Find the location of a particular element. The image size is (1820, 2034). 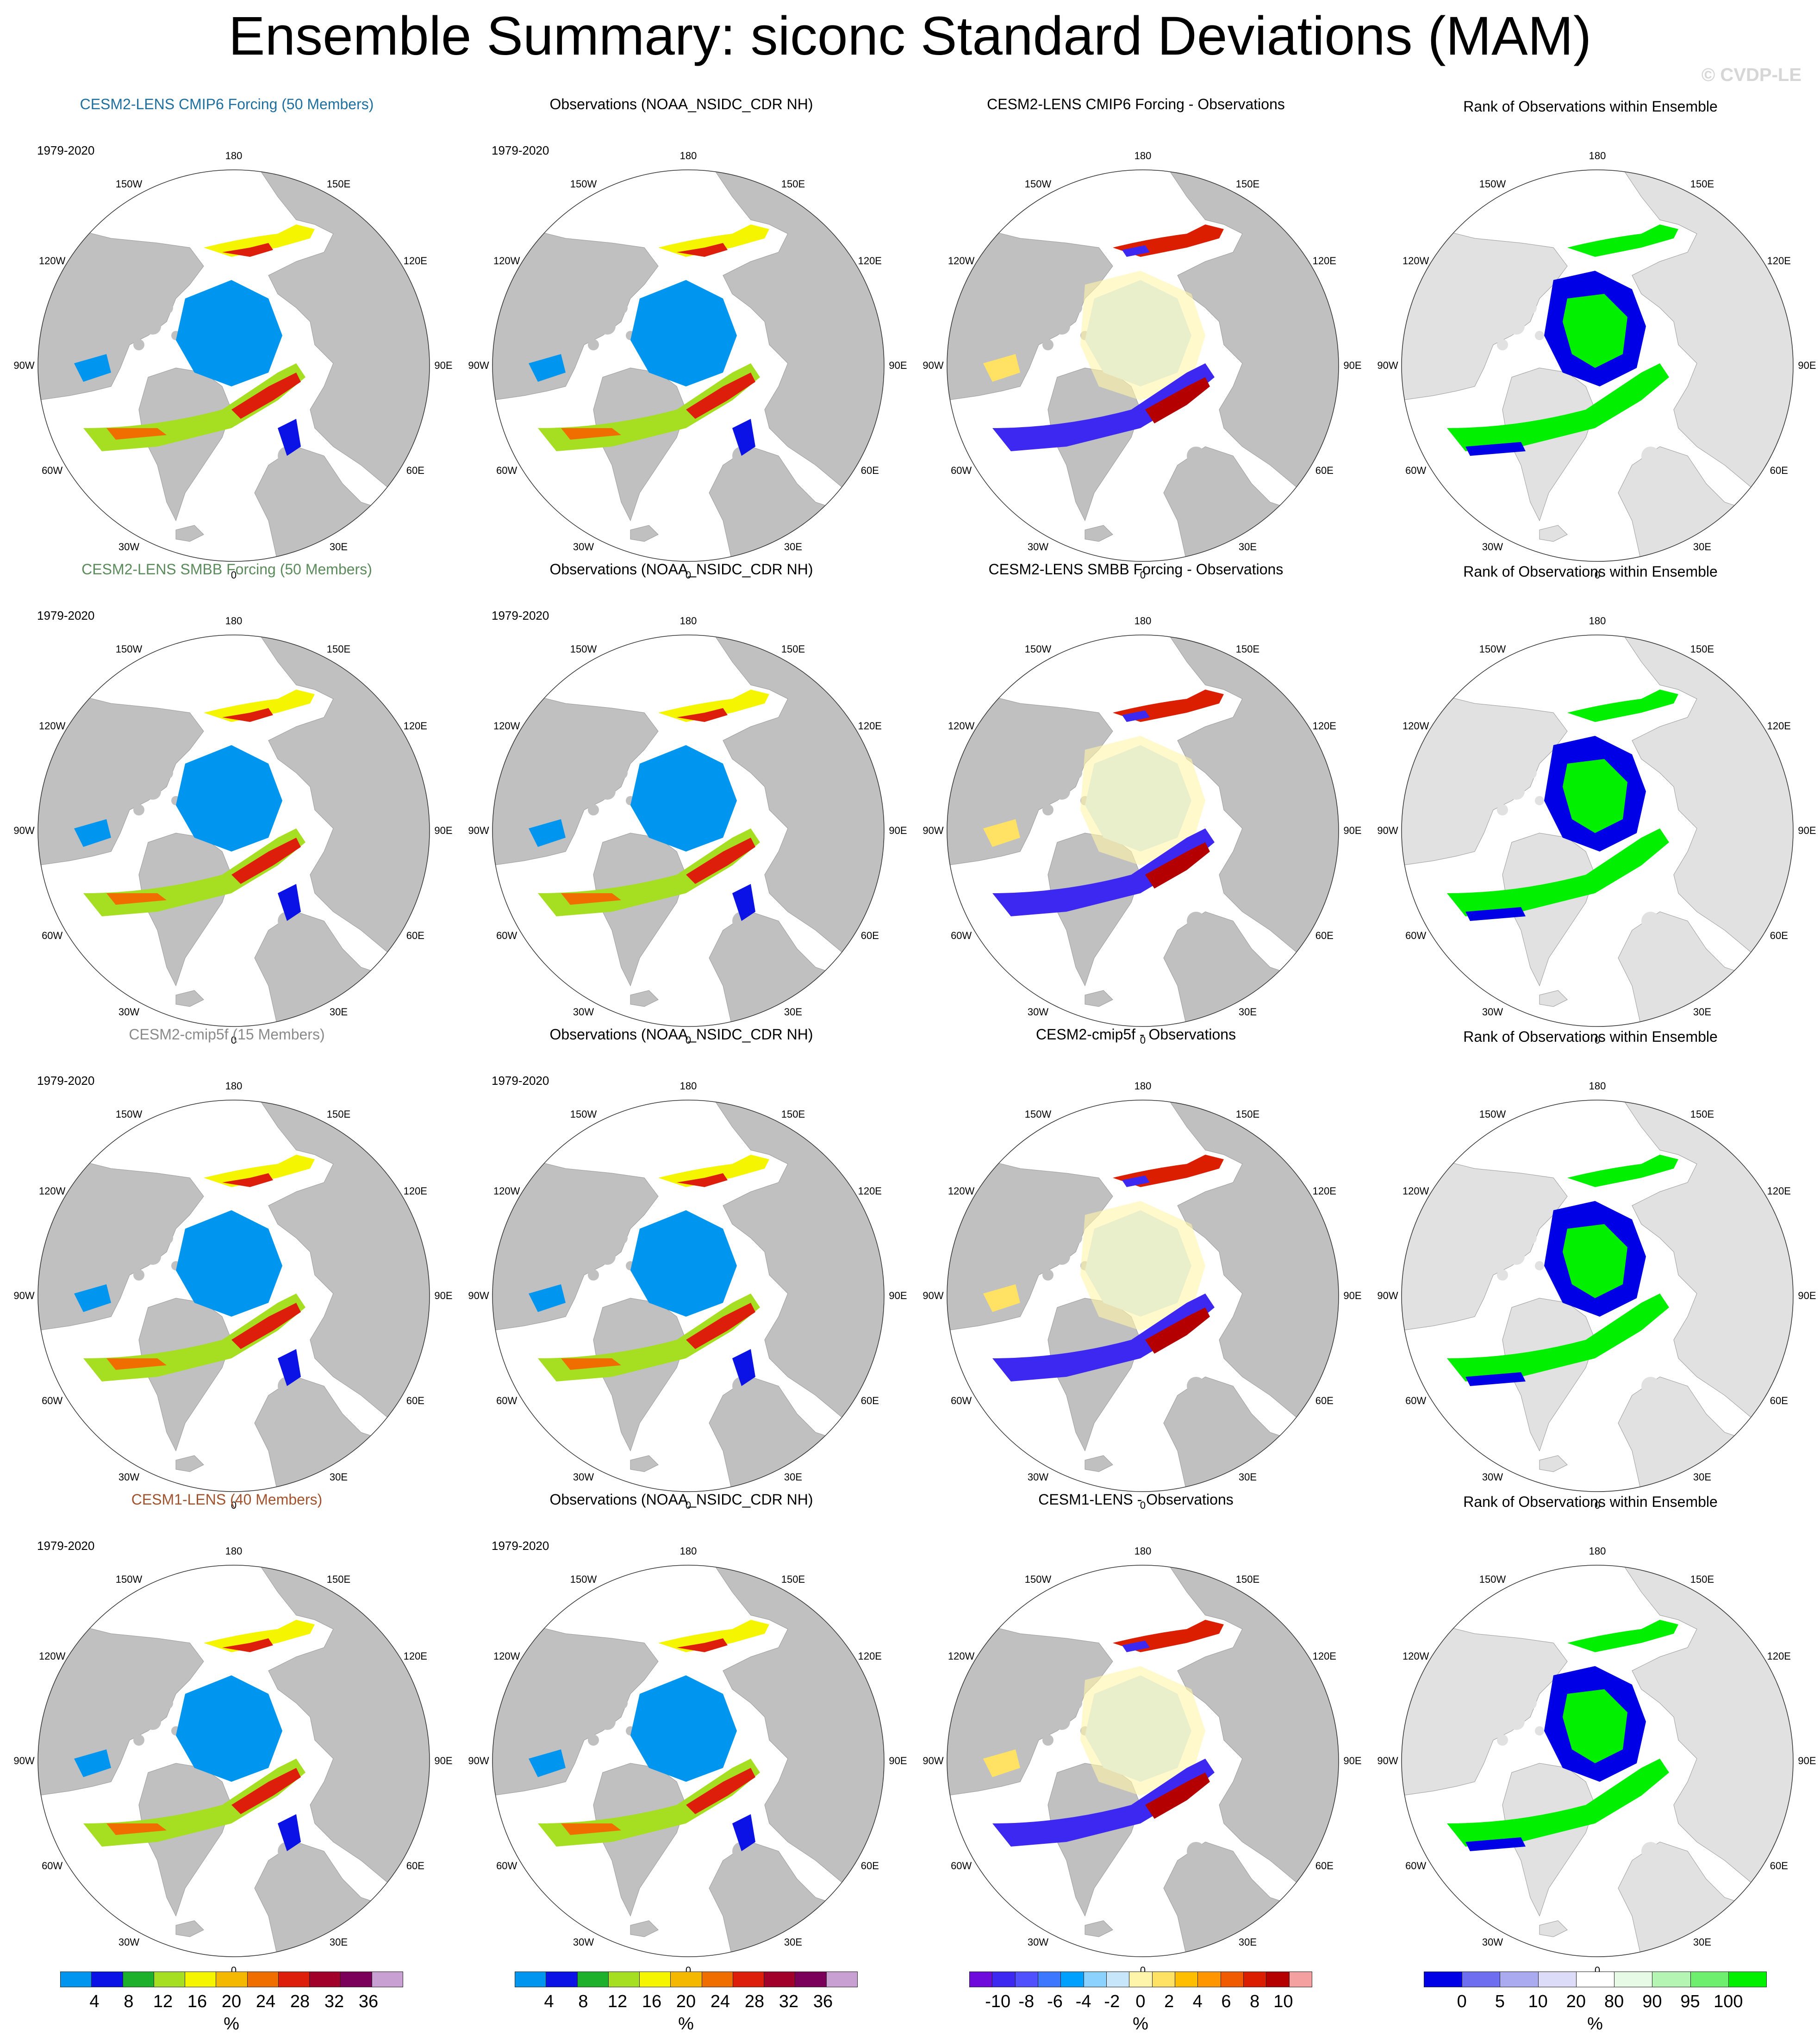

colorbar-tick-label: 0 is located at coordinates (1462, 2001).